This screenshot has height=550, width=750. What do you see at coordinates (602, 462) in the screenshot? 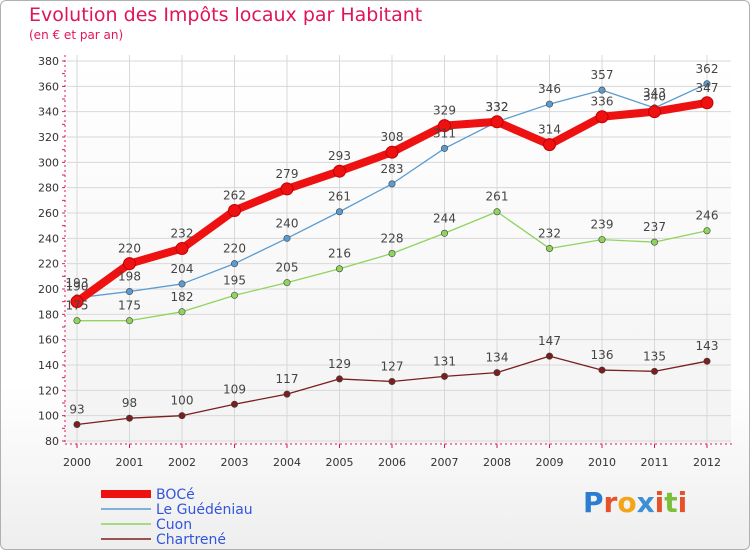
I see `x-tick-label: 2010` at bounding box center [602, 462].